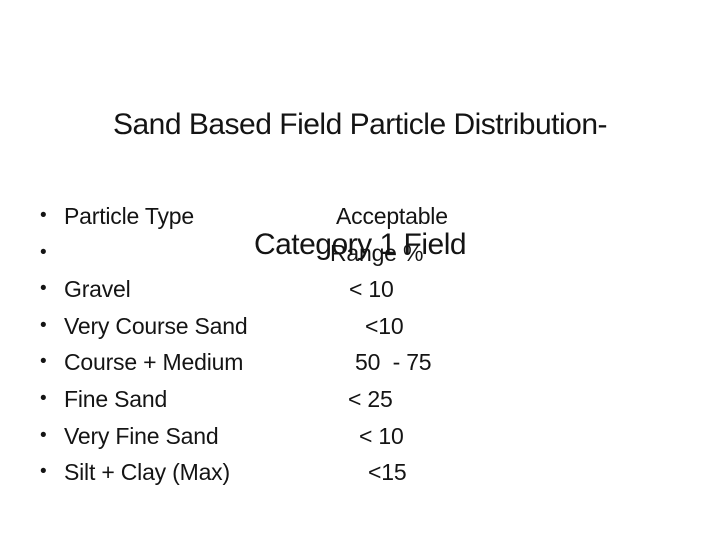 This screenshot has height=540, width=720. I want to click on list-item: • Silt + Clay (Max) <15, so click(360, 472).